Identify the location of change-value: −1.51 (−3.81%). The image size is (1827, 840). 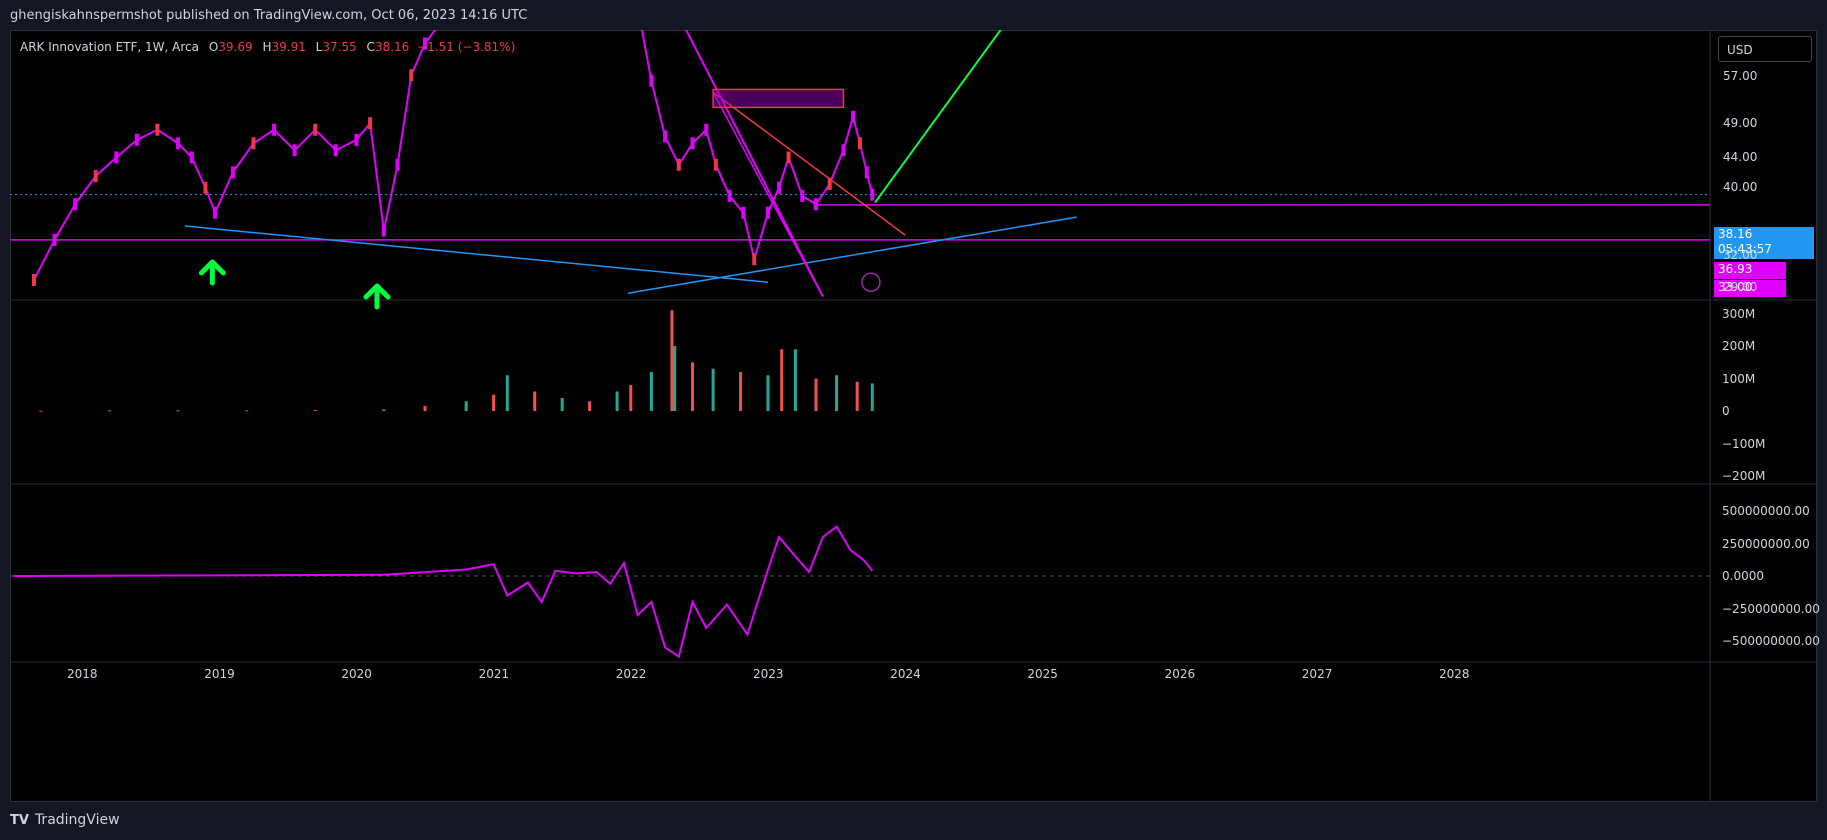
(466, 47).